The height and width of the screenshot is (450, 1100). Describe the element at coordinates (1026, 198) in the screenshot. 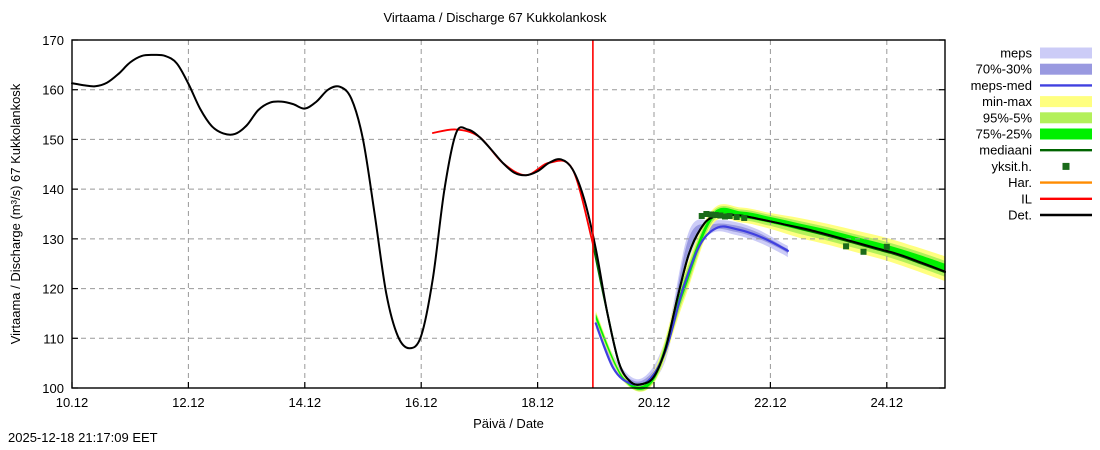

I see `legend-label-9: IL` at that location.